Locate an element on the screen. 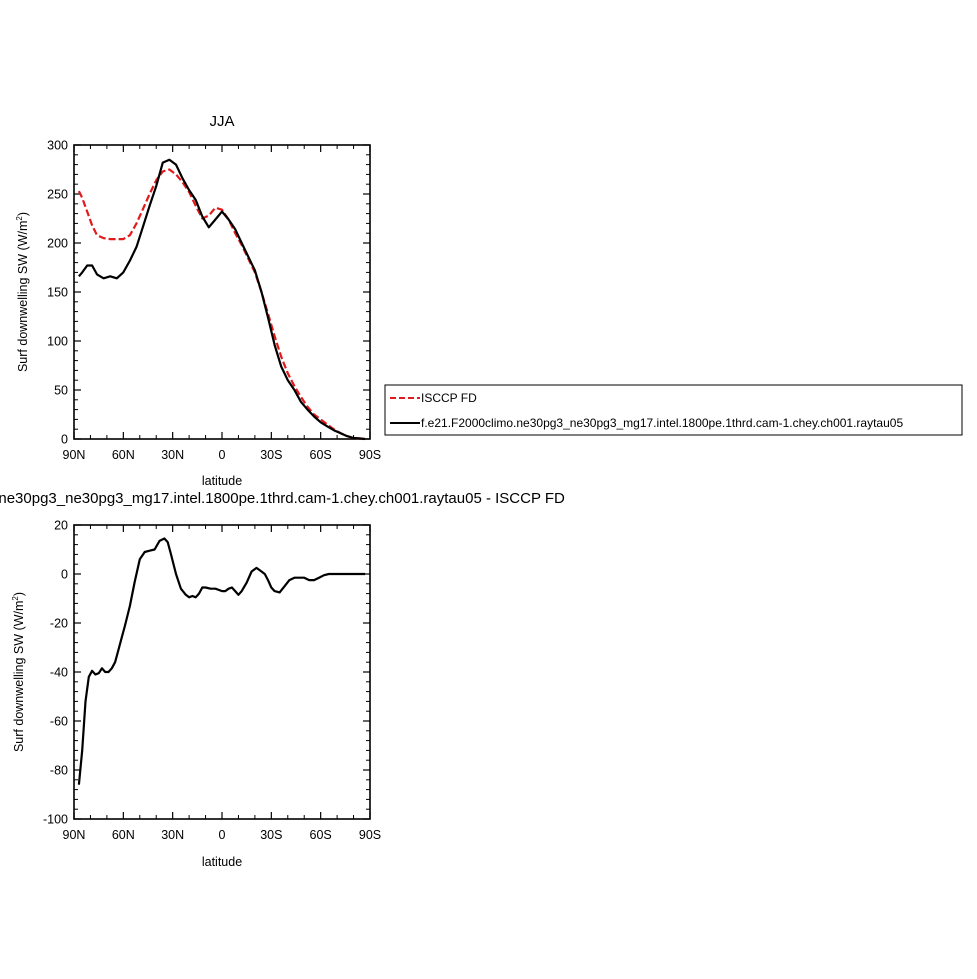 This screenshot has height=979, width=977. lower-plot-frame is located at coordinates (222, 672).